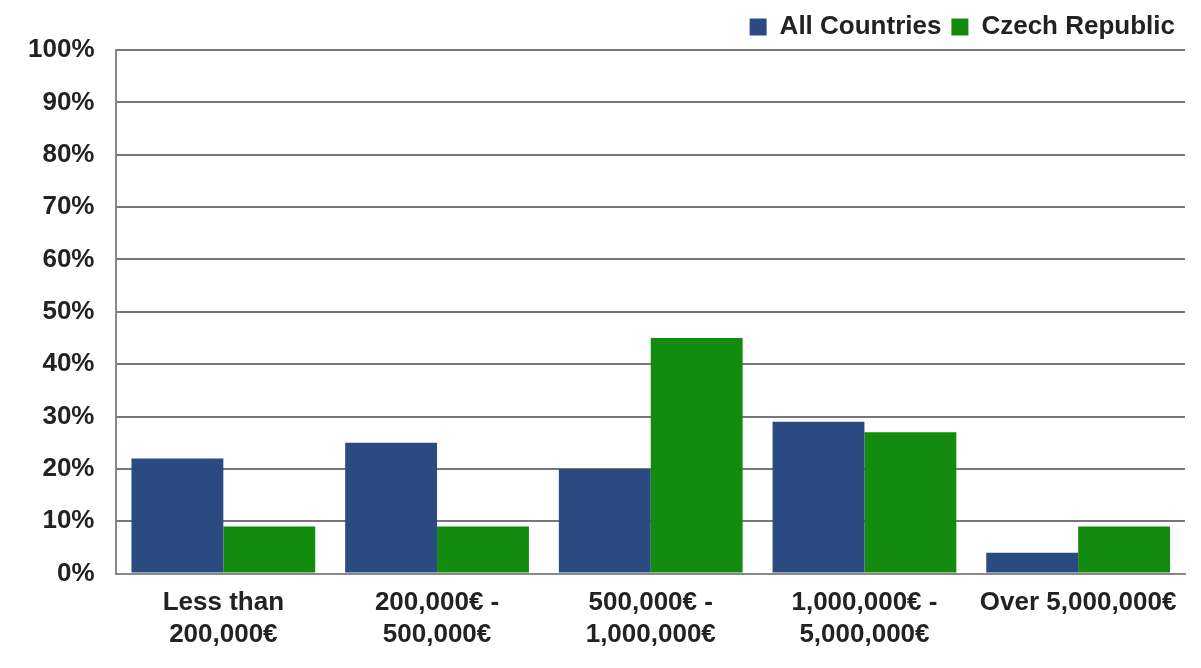  What do you see at coordinates (61, 48) in the screenshot?
I see `y-tick-label: 100%` at bounding box center [61, 48].